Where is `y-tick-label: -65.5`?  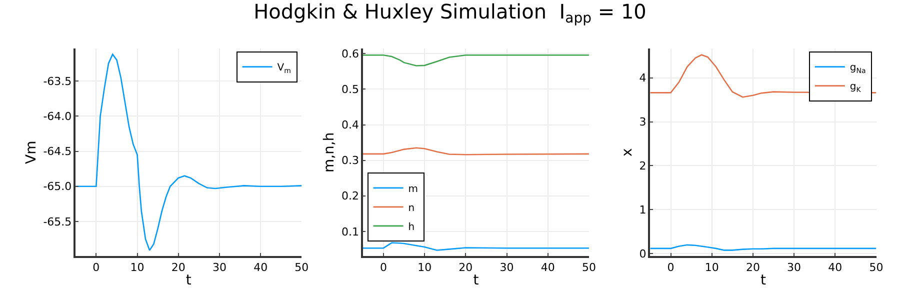 y-tick-label: -65.5 is located at coordinates (57, 221).